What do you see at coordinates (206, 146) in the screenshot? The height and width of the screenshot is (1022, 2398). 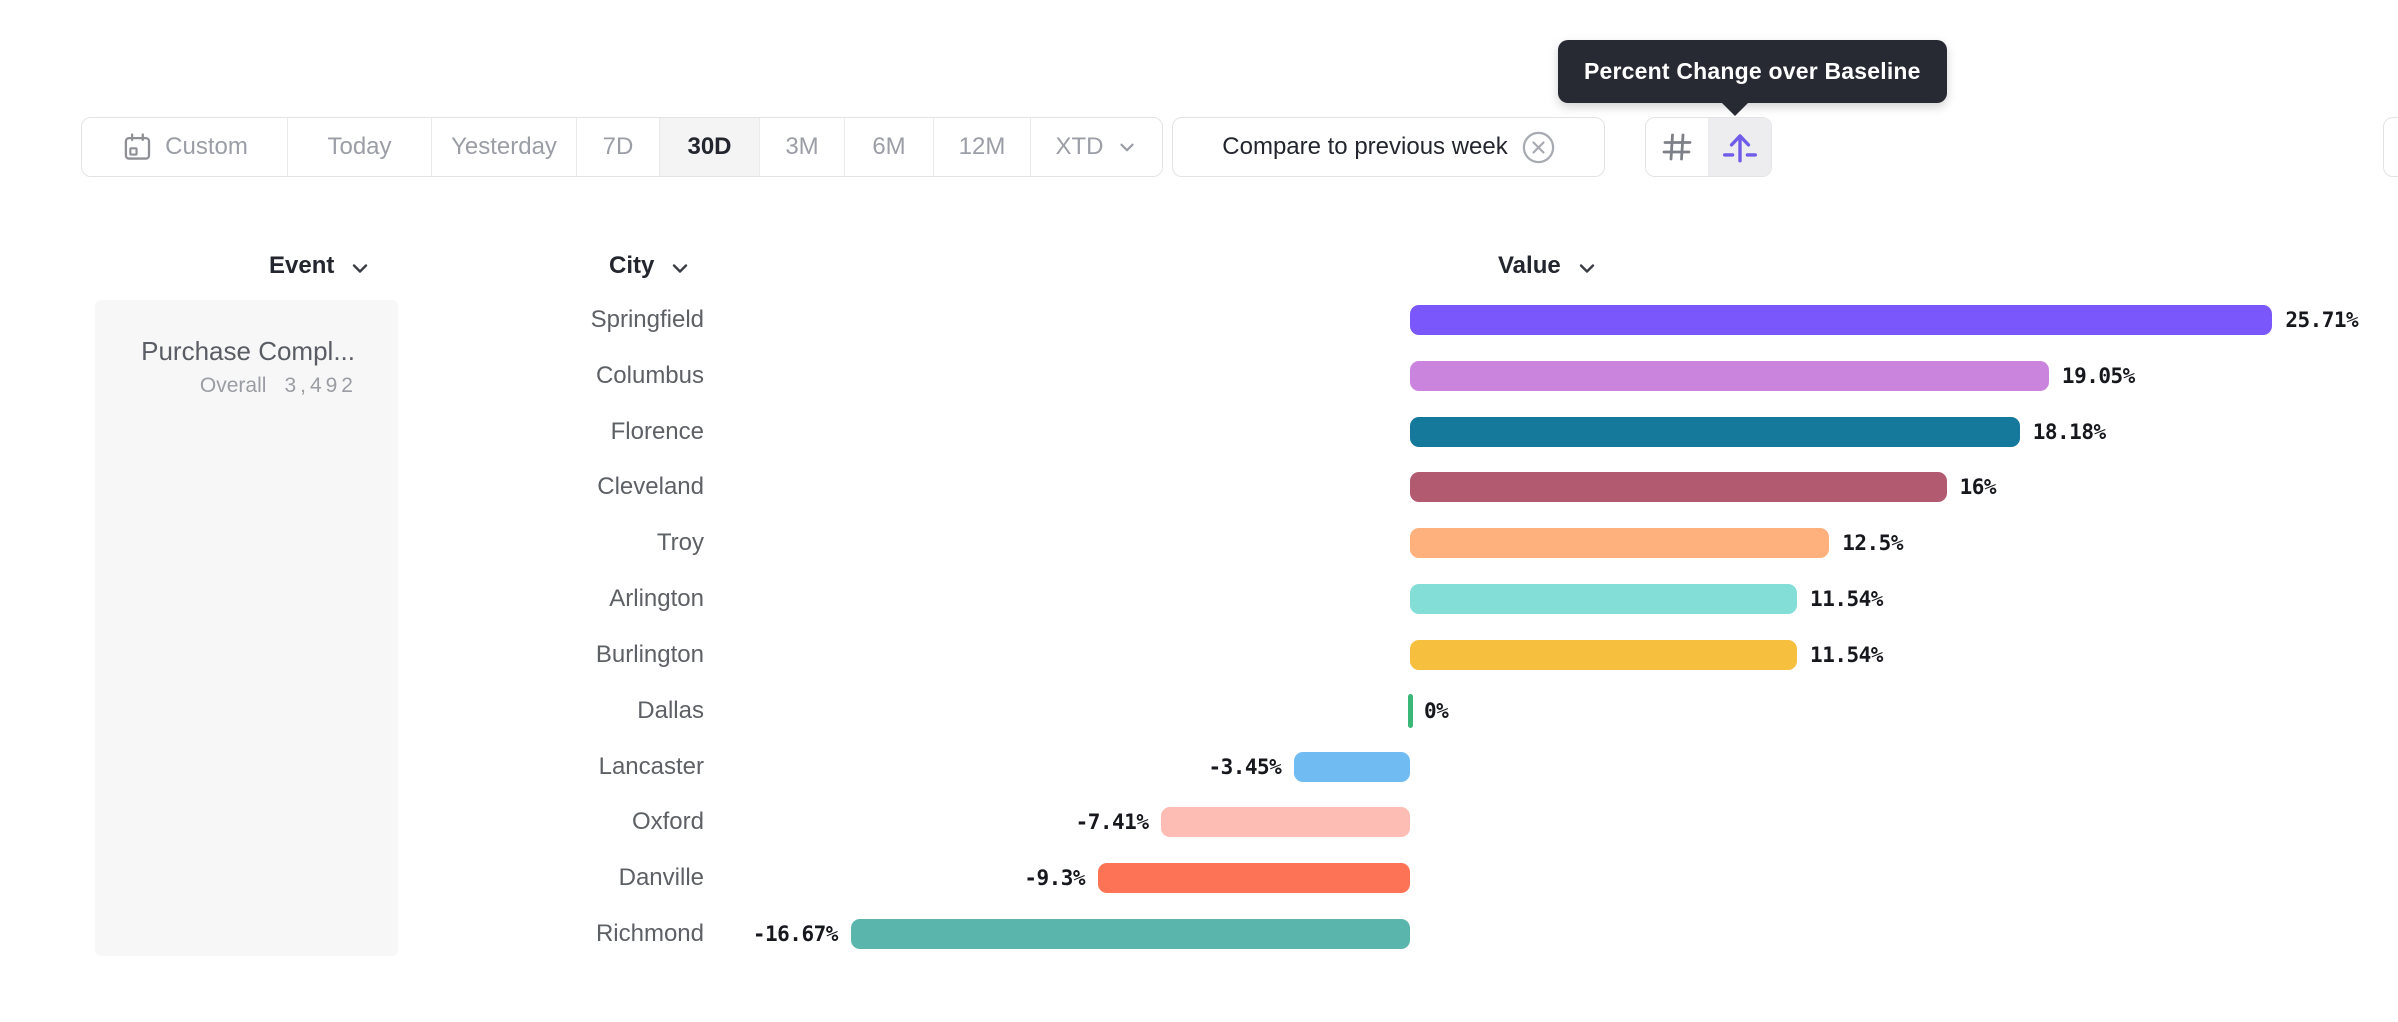 I see `date-range-label: Custom` at bounding box center [206, 146].